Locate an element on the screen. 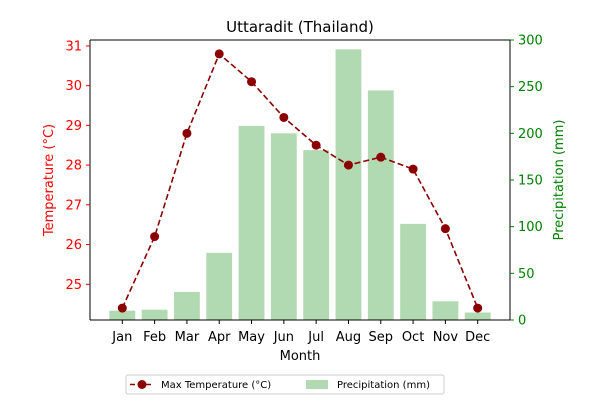 This screenshot has width=600, height=400. temperature-point-mar is located at coordinates (187, 133).